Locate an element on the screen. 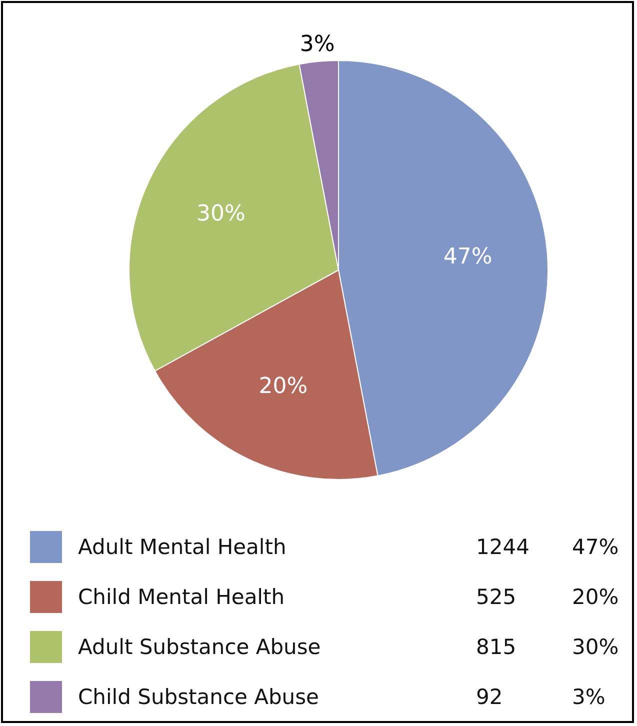  legend-label: Child Substance Abuse is located at coordinates (199, 697).